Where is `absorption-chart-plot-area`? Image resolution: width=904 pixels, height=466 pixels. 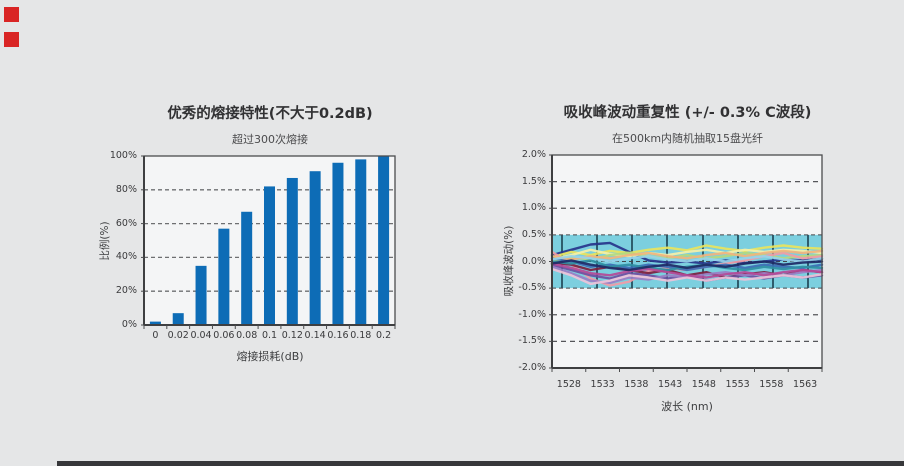
absorption-chart-plot-area is located at coordinates (686, 263).